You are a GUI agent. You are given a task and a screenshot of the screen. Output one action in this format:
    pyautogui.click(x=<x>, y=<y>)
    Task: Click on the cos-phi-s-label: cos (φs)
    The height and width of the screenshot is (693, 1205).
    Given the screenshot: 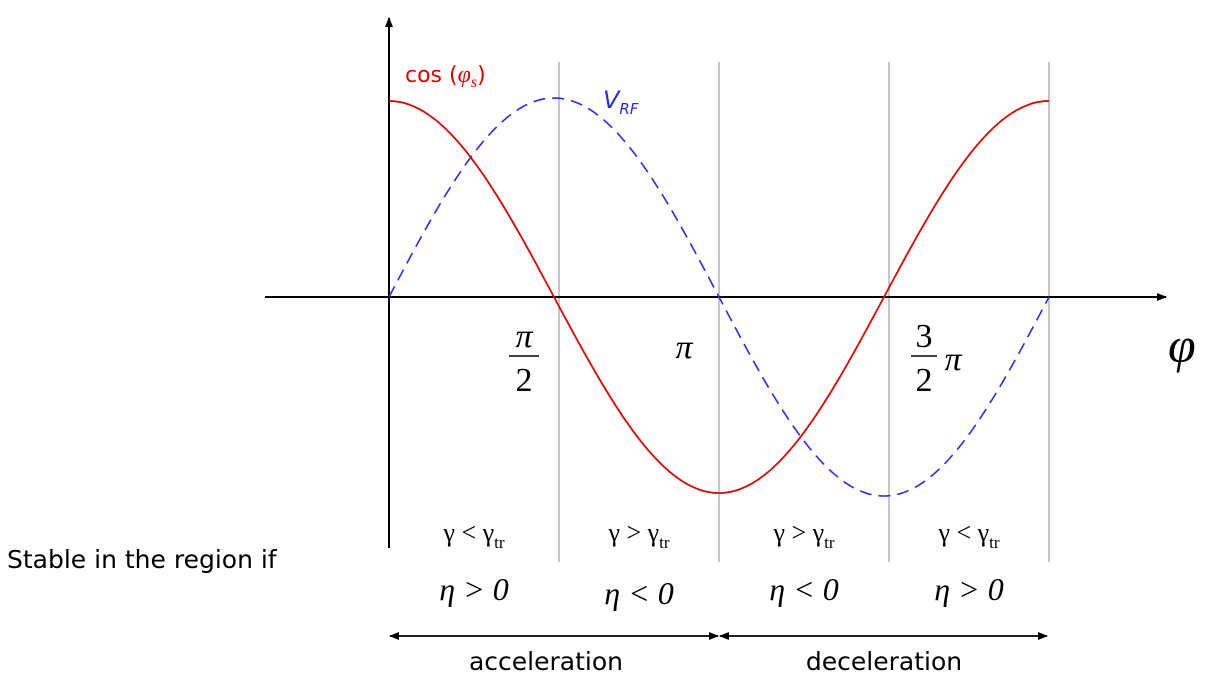 What is the action you would take?
    pyautogui.click(x=445, y=76)
    